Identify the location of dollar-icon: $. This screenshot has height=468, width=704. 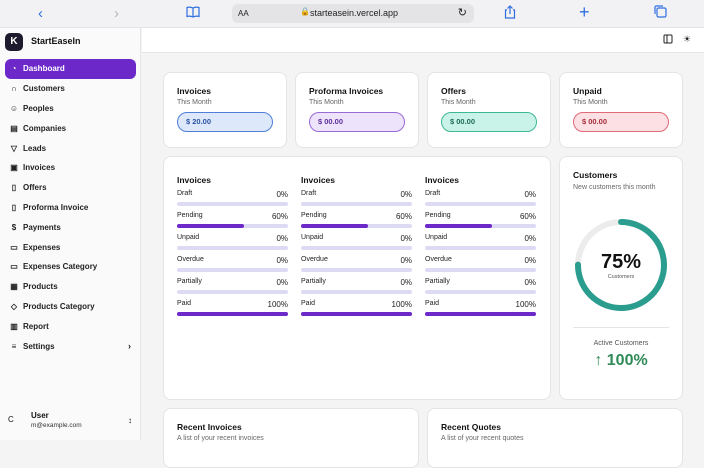
(14, 227).